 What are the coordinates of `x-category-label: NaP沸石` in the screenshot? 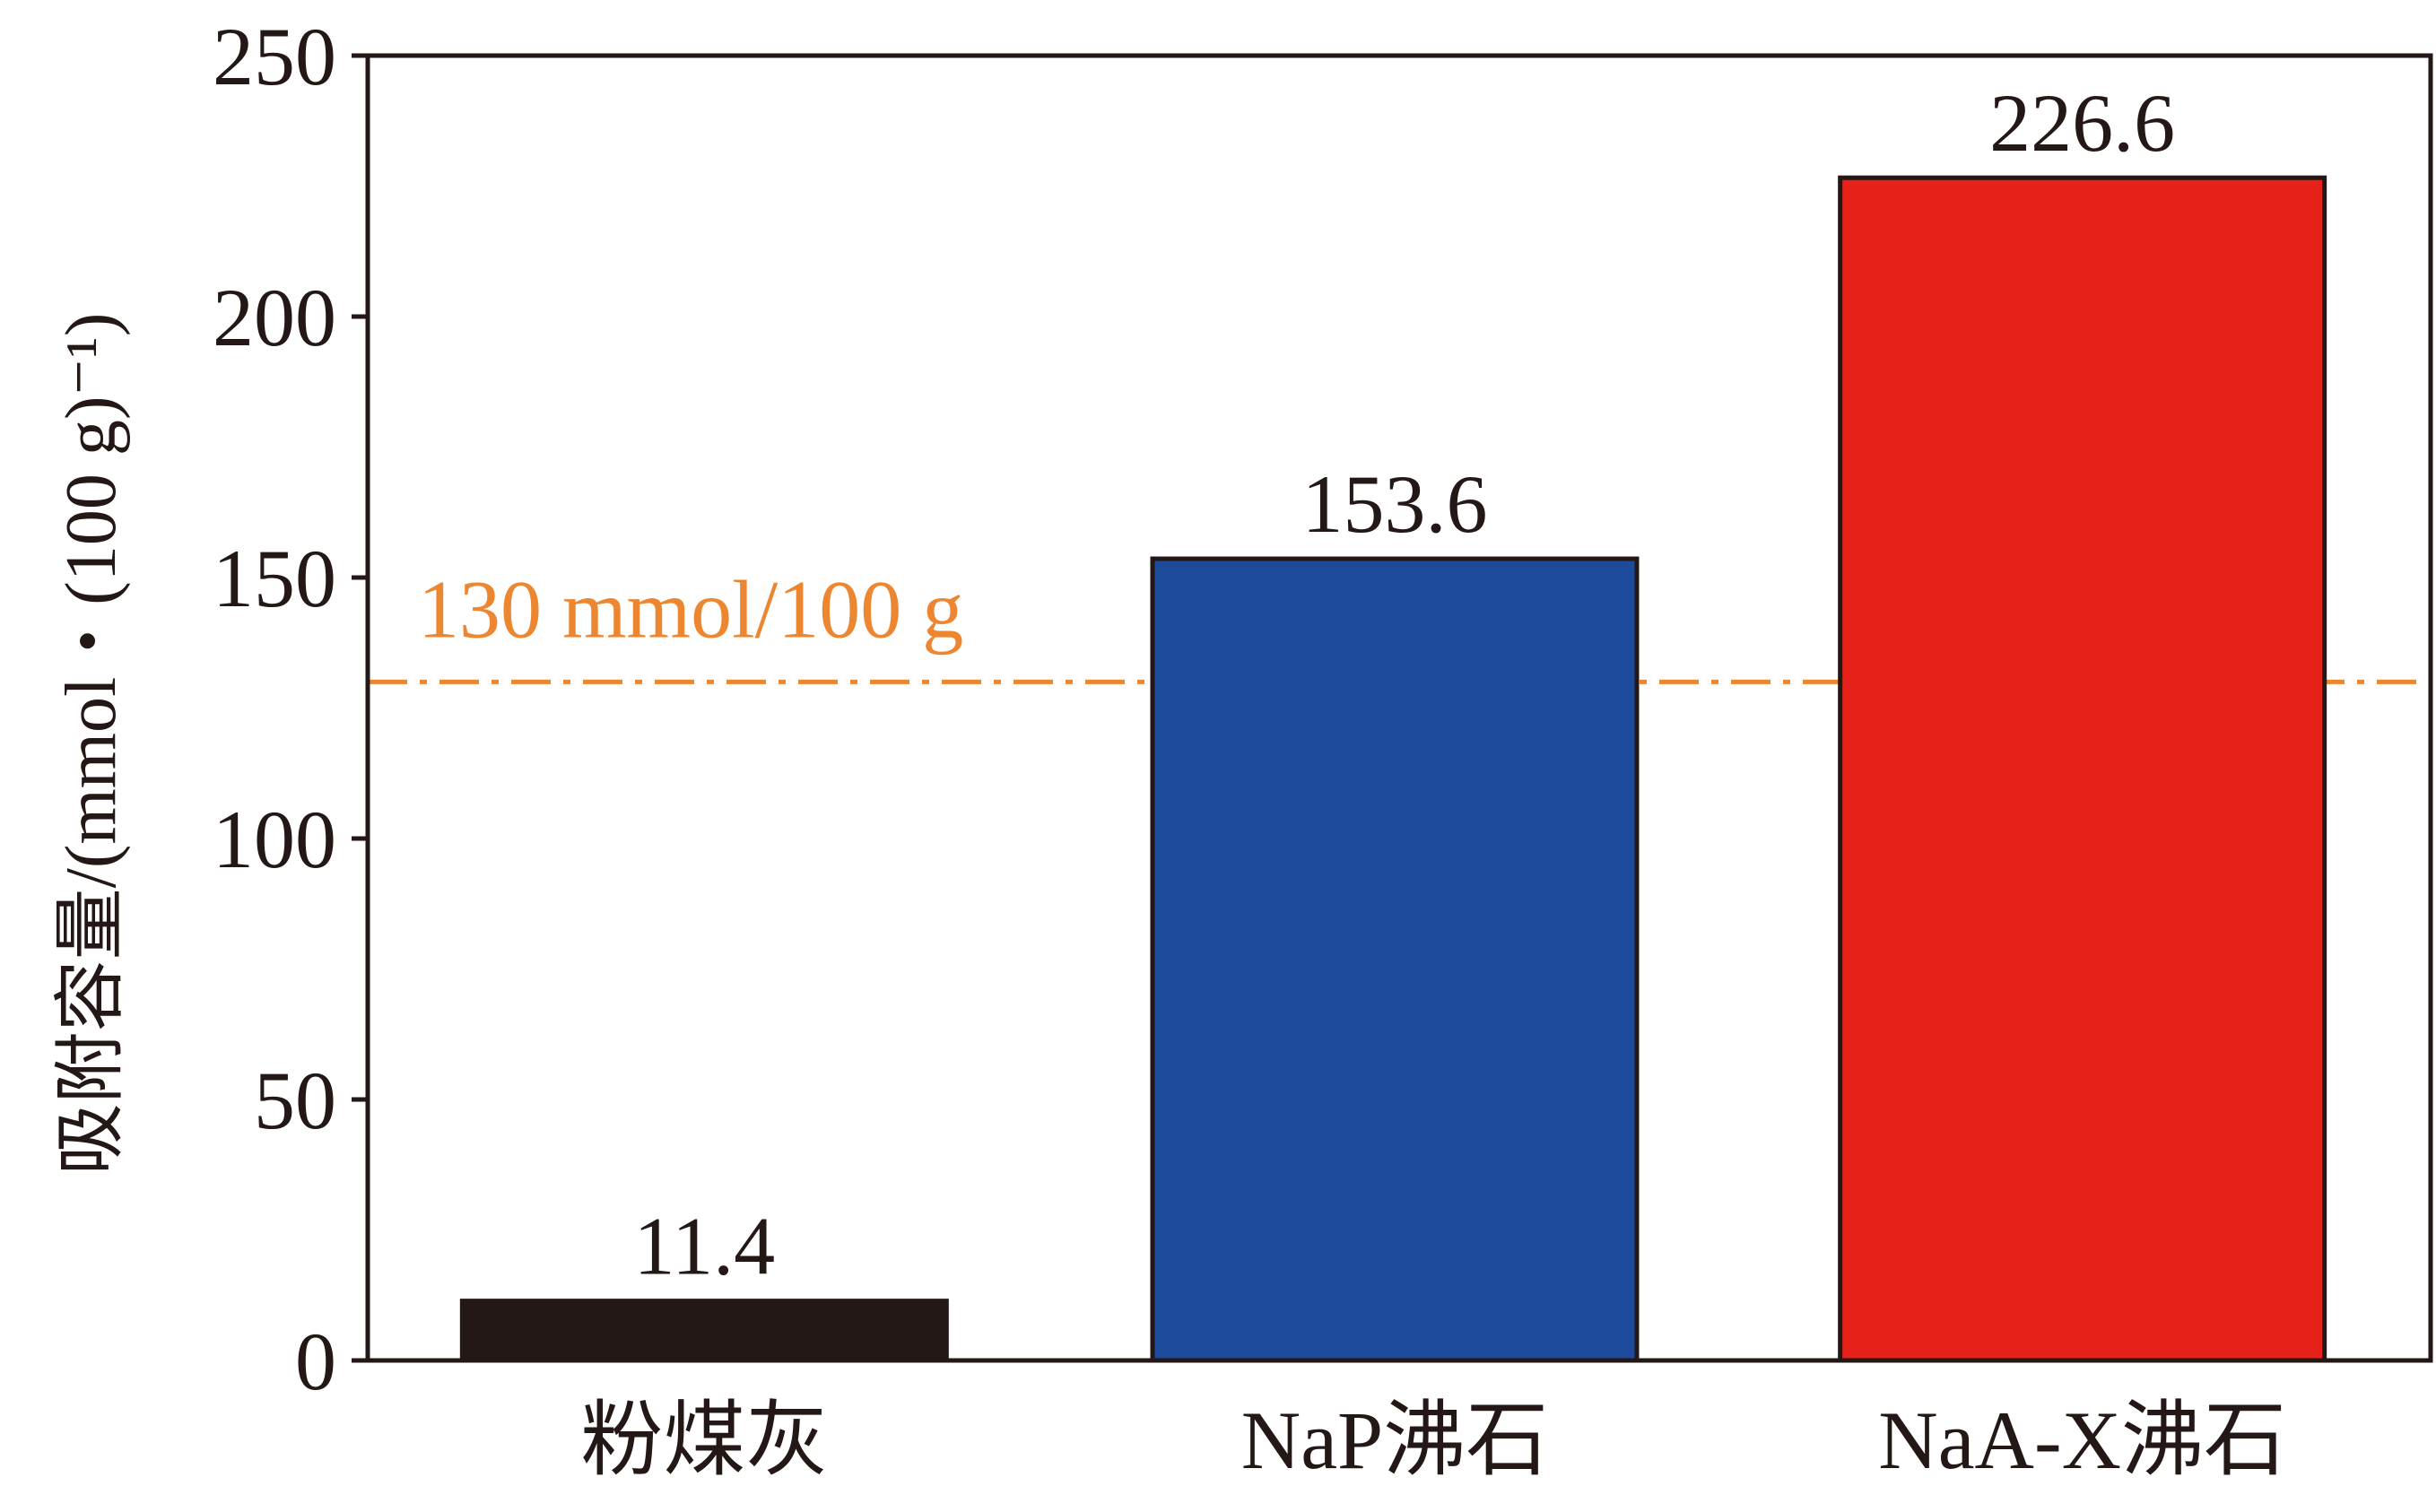 It's located at (1395, 1441).